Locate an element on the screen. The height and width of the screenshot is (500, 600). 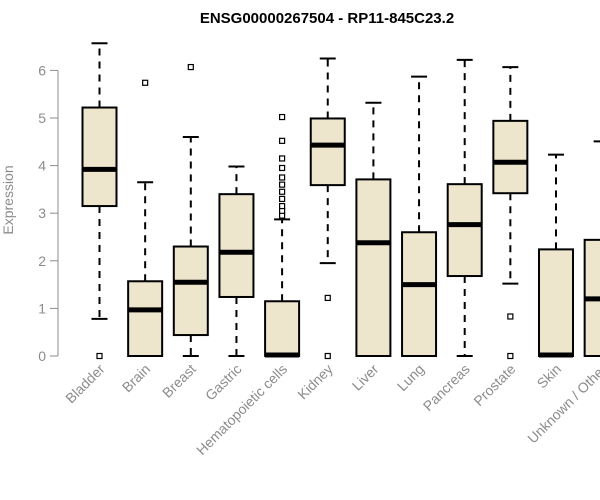
x-tick-label: Prostate is located at coordinates (494, 385).